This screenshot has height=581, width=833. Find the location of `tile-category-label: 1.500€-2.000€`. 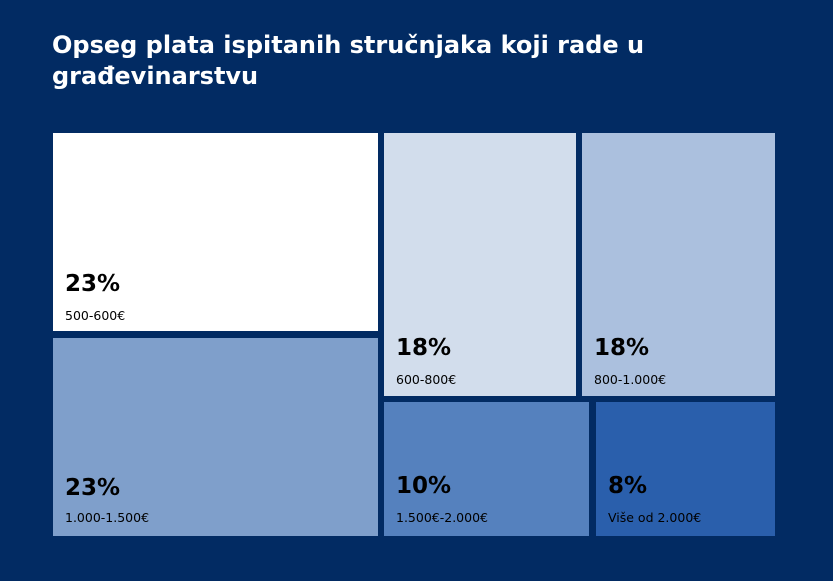

tile-category-label: 1.500€-2.000€ is located at coordinates (442, 517).